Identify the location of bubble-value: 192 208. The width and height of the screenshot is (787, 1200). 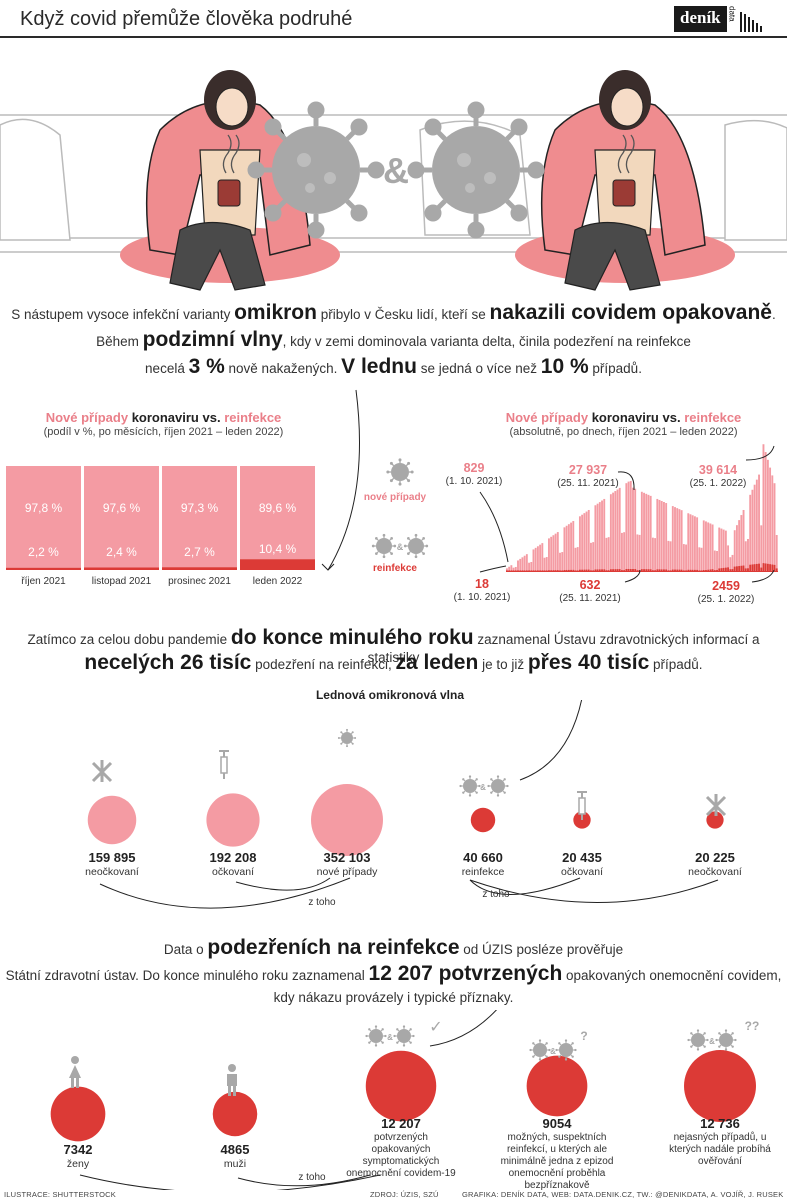
(233, 857).